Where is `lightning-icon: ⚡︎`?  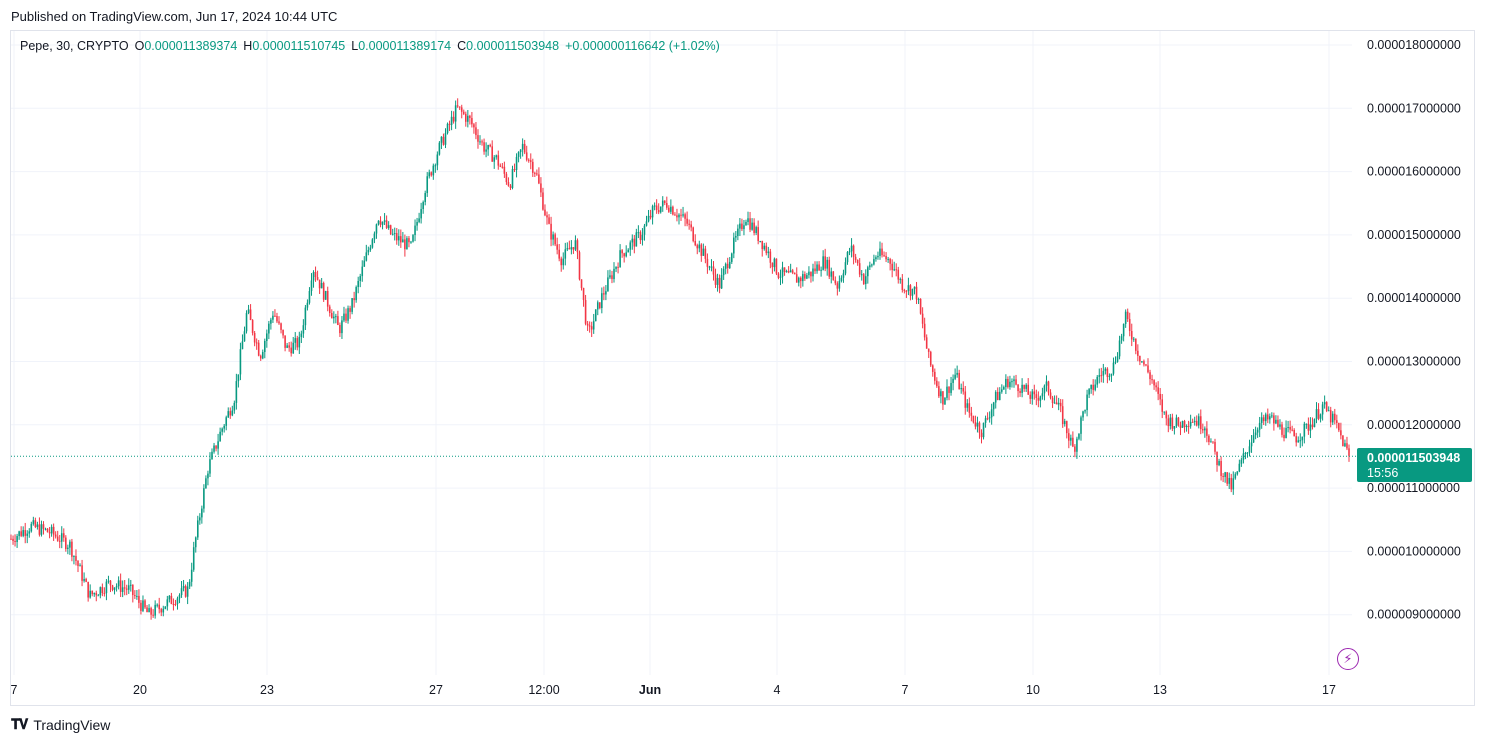 lightning-icon: ⚡︎ is located at coordinates (1348, 659).